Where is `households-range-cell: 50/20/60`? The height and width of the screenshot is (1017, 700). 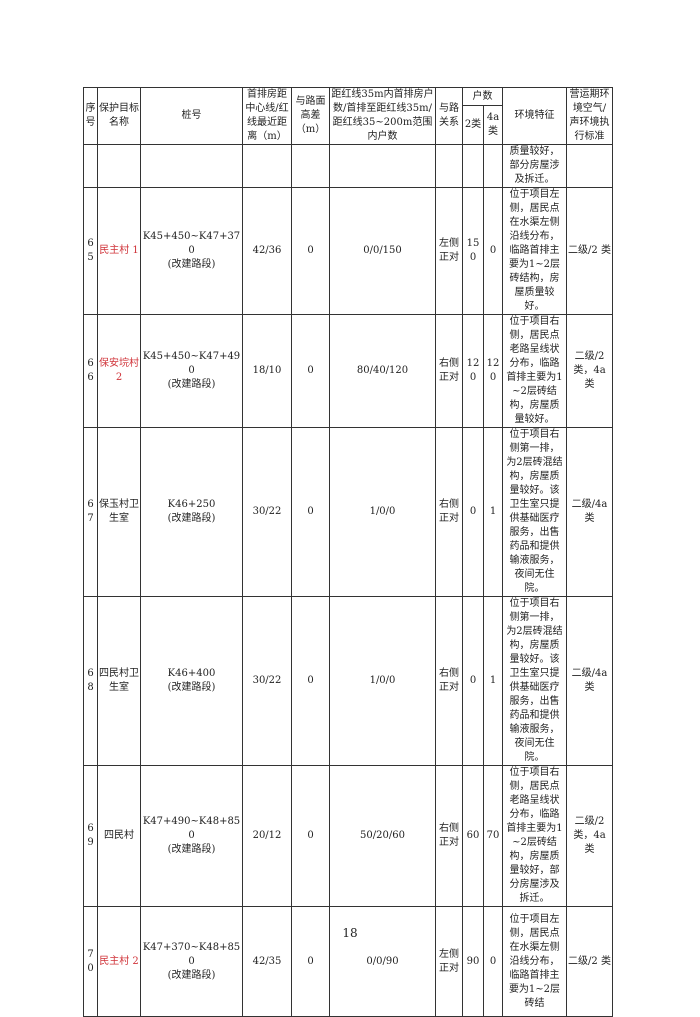 households-range-cell: 50/20/60 is located at coordinates (382, 836).